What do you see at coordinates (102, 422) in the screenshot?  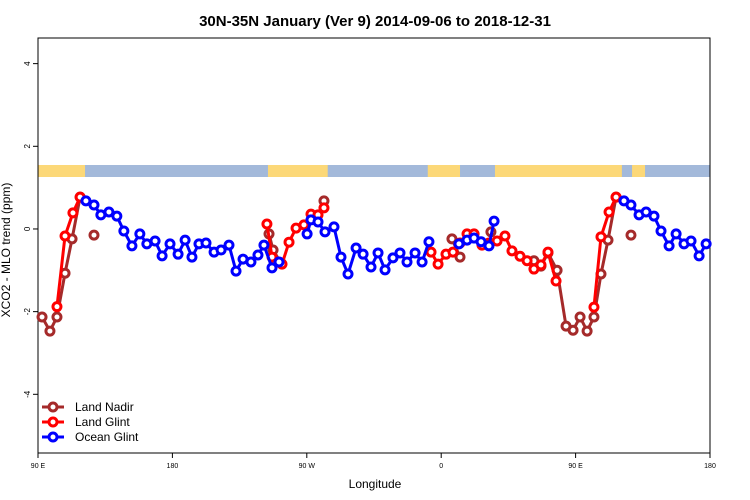 I see `legend-label: Land Glint` at bounding box center [102, 422].